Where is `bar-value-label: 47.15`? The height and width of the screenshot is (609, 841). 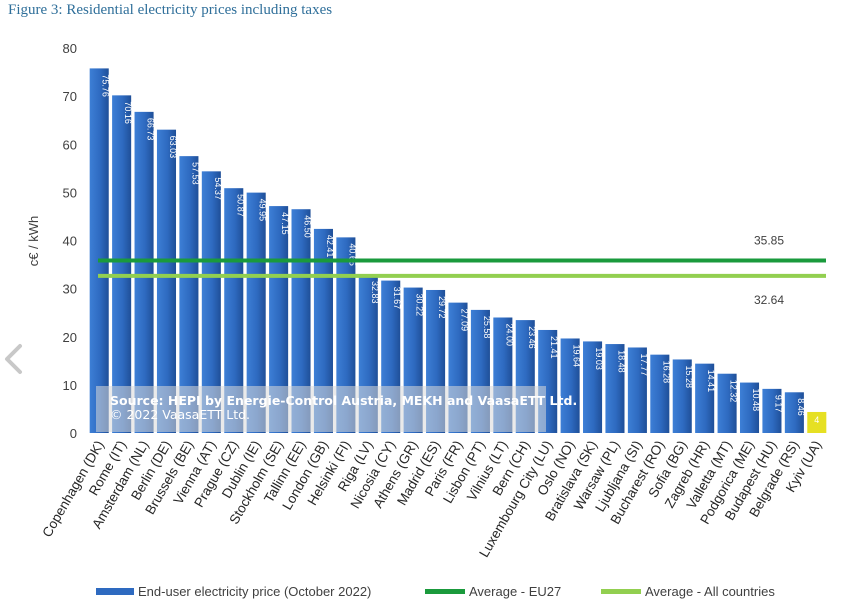
bar-value-label: 47.15 is located at coordinates (285, 223).